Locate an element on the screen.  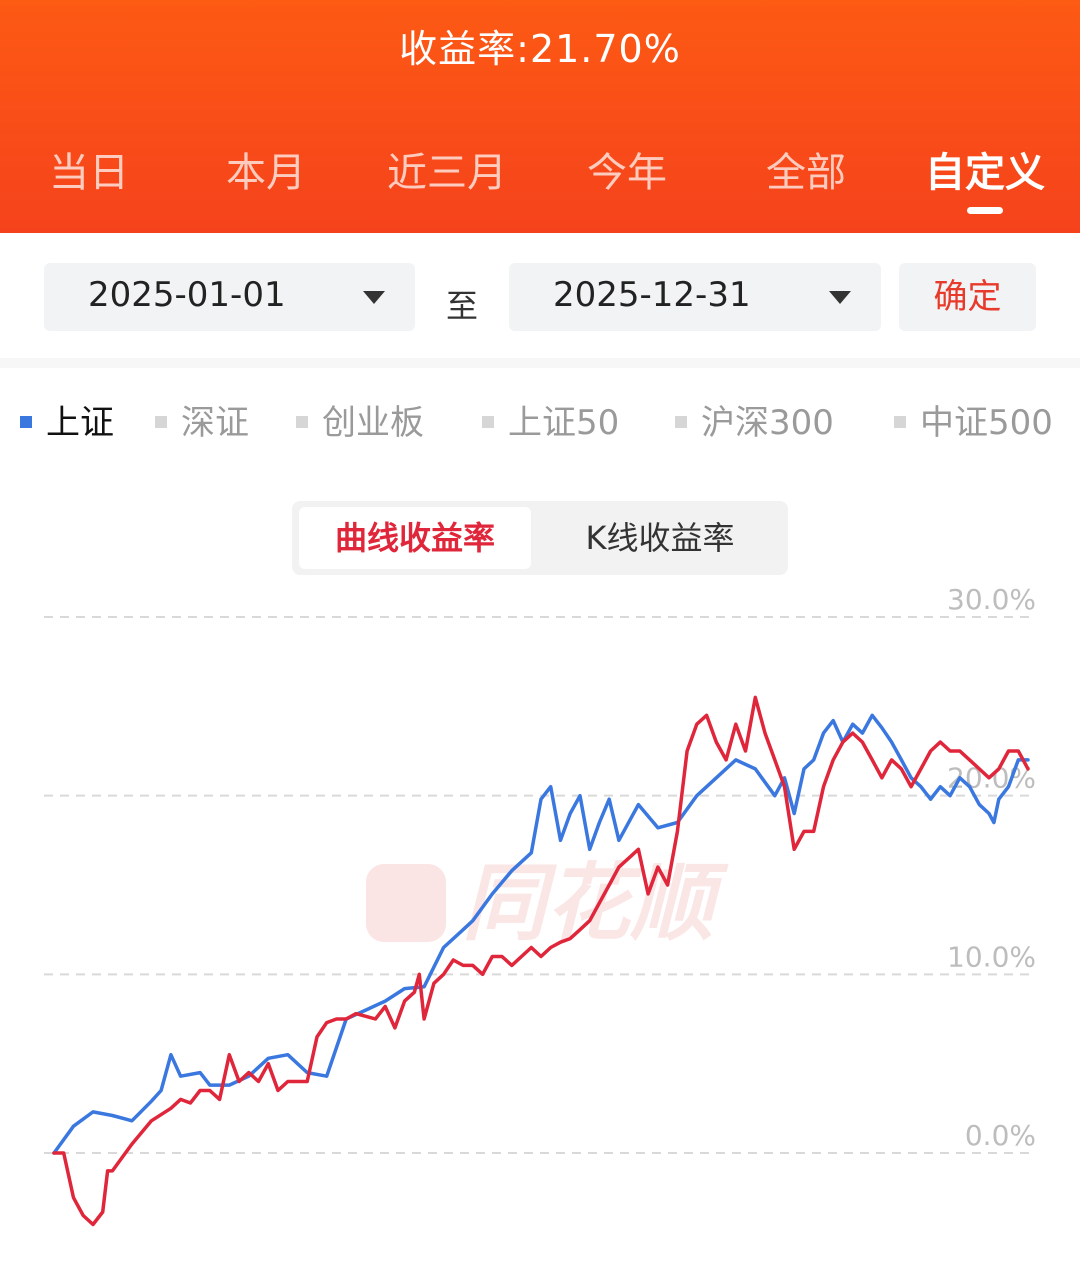
yield-title: 收益率:21.70% is located at coordinates (540, 49).